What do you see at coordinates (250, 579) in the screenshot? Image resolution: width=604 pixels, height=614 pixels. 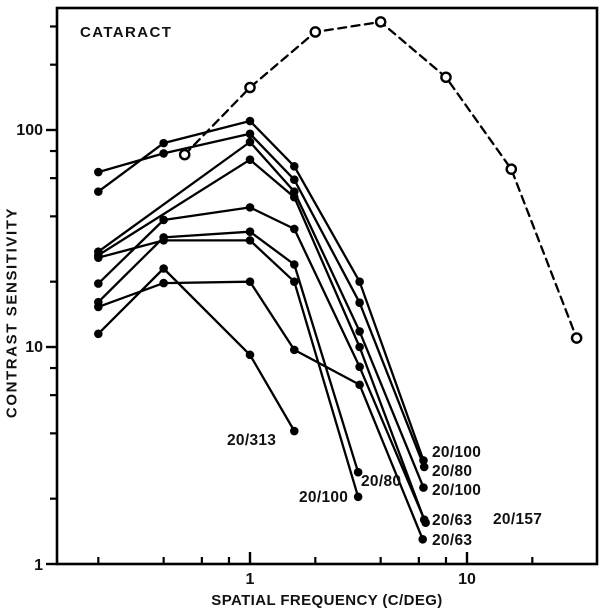 I see `x-tick-label-1: 1` at bounding box center [250, 579].